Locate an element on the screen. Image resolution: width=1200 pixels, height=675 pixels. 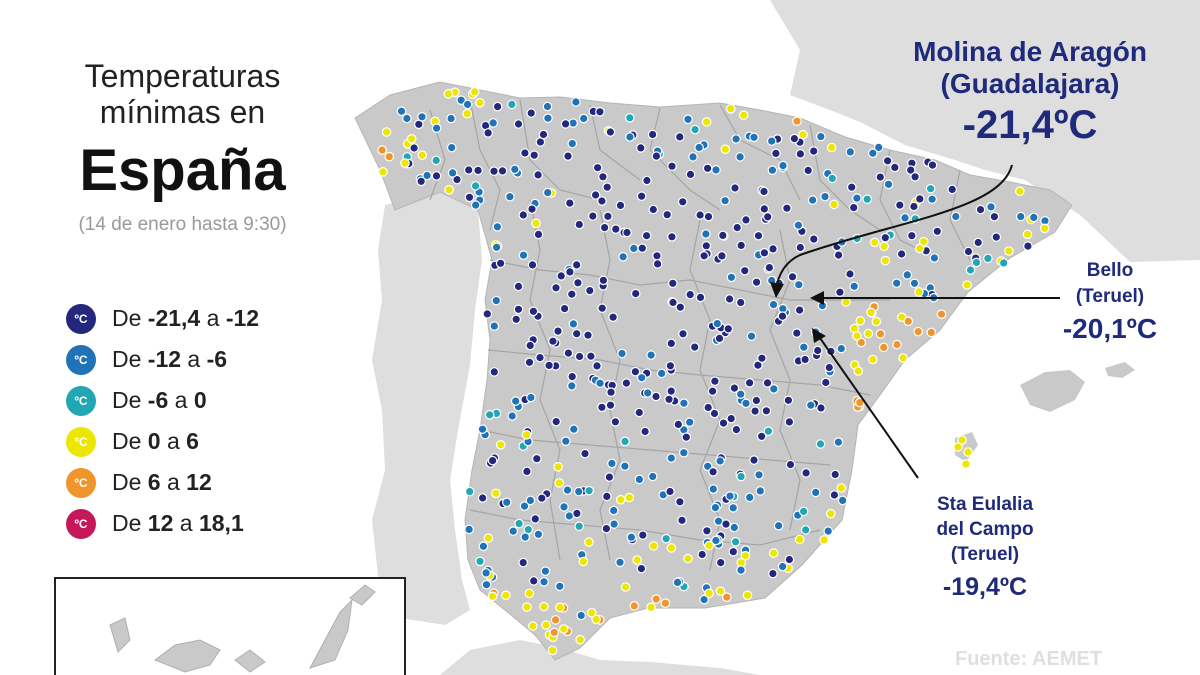
legend-item: ºC De -6 a 0 is located at coordinates (162, 400).